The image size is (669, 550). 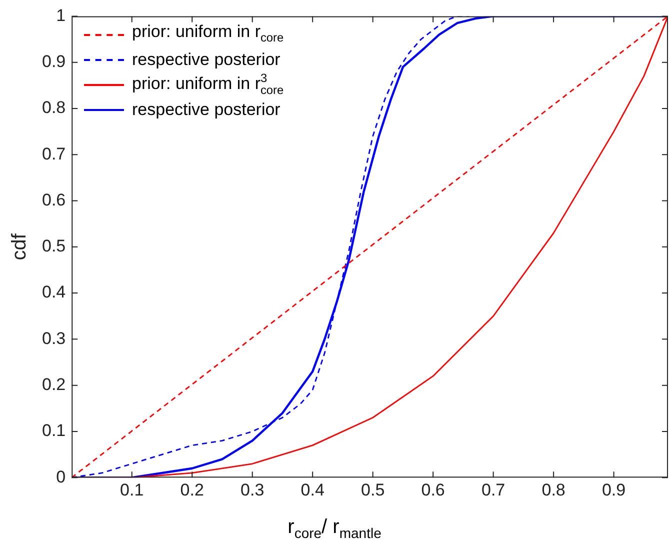 I want to click on y-tick-label: 0.2, so click(x=54, y=384).